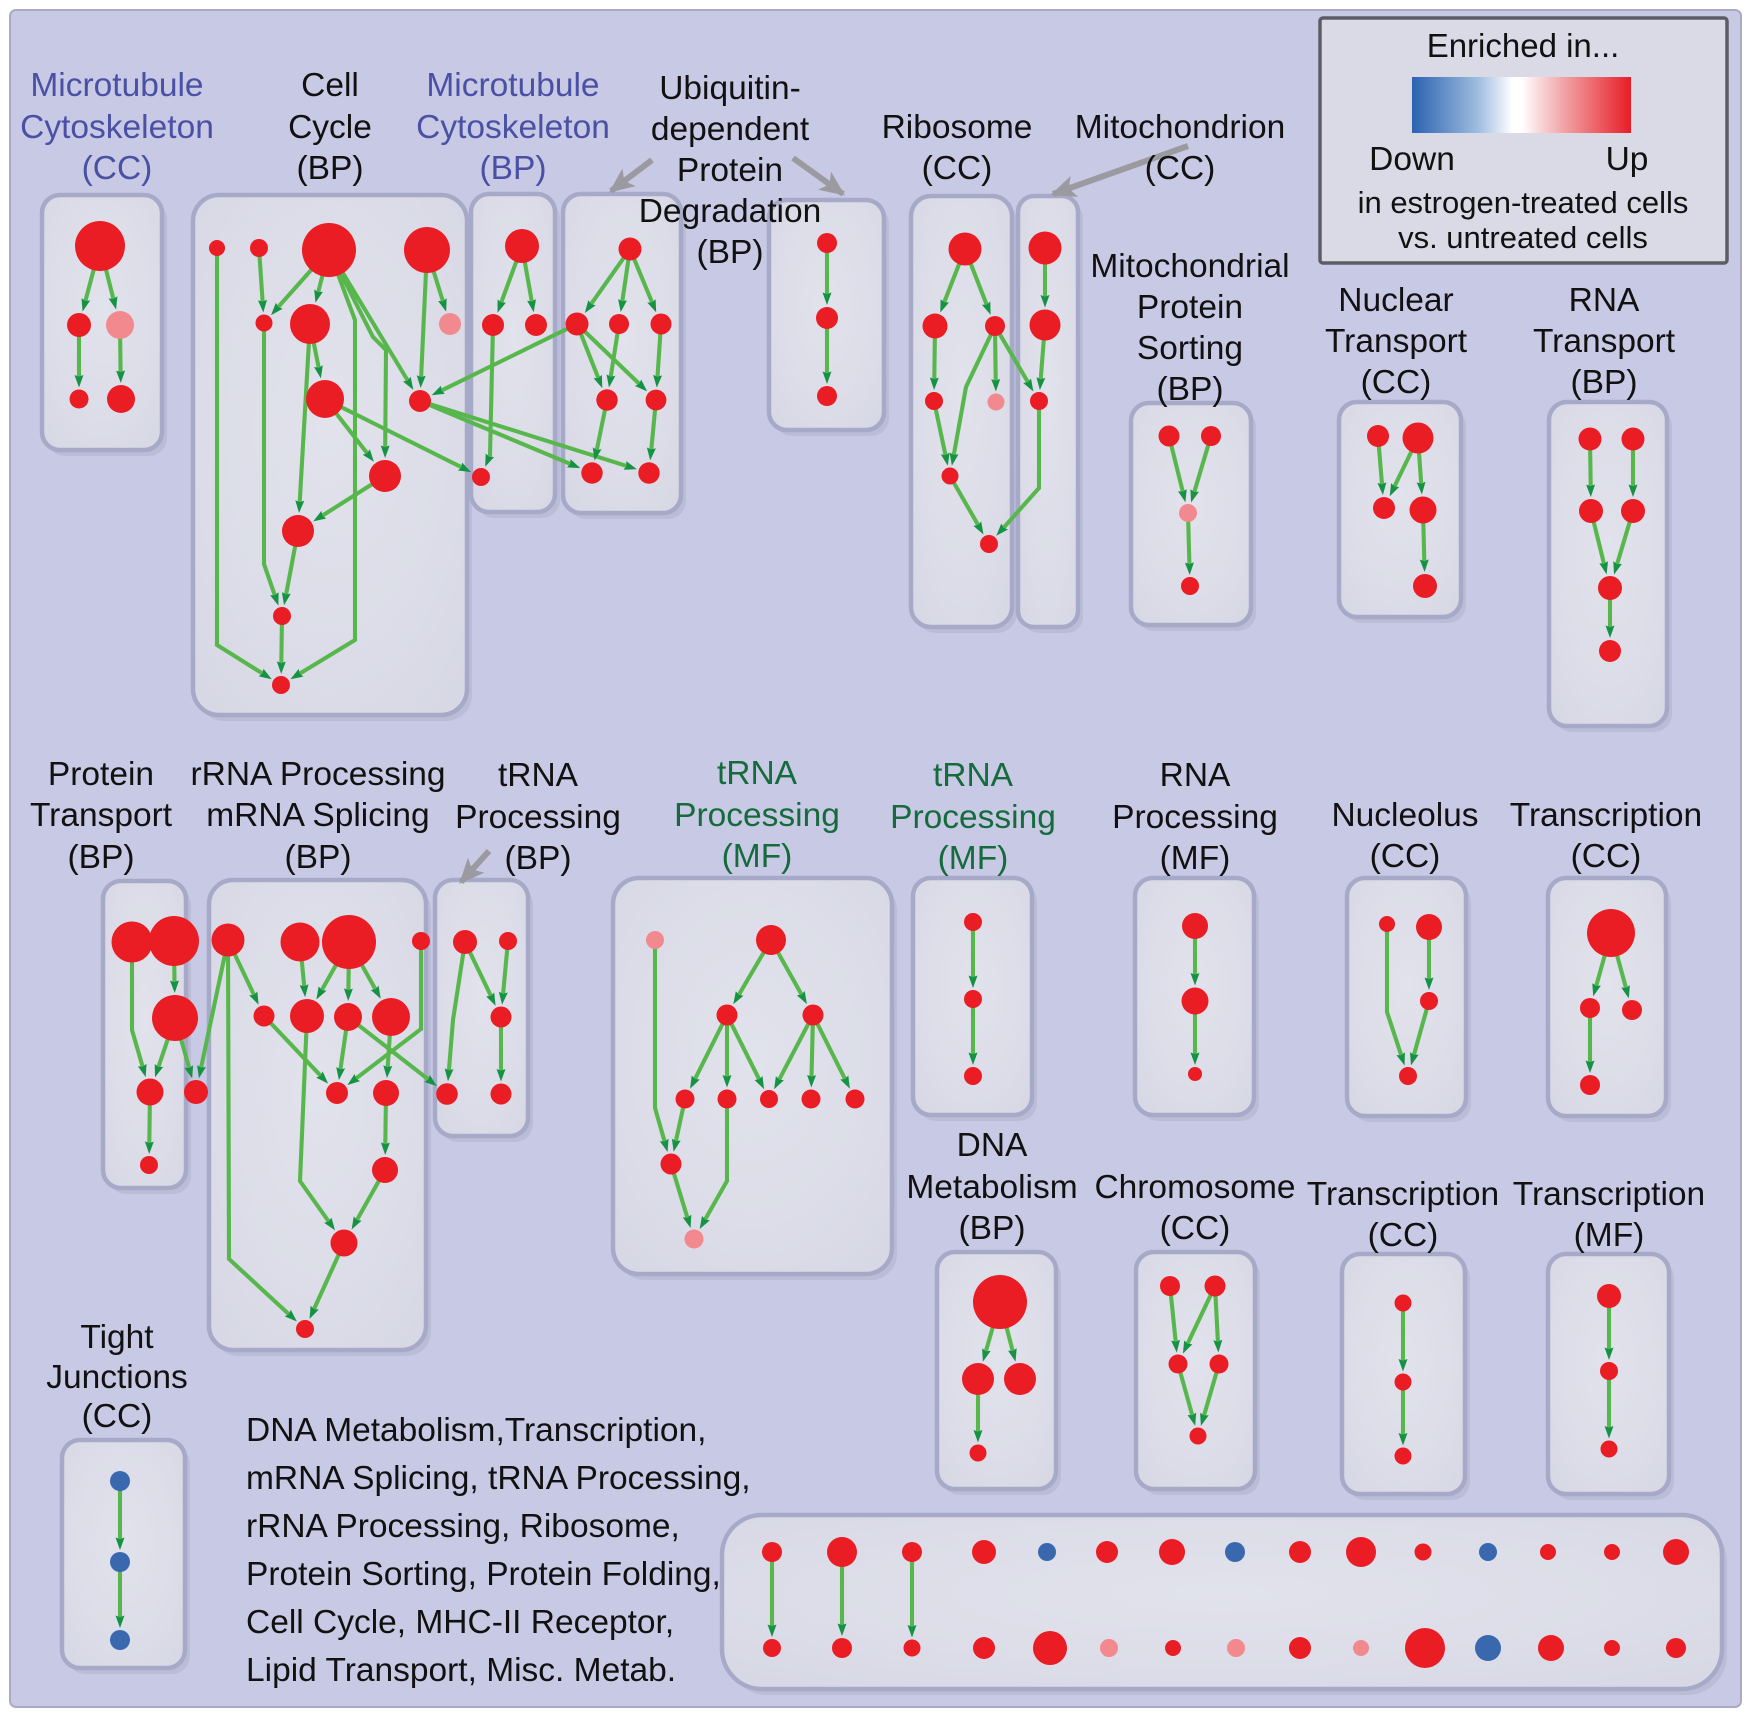 The height and width of the screenshot is (1715, 1750). I want to click on svg-text:Protein Sorting, Protein Foldi: Protein Sorting, Protein Folding,, so click(483, 1574).